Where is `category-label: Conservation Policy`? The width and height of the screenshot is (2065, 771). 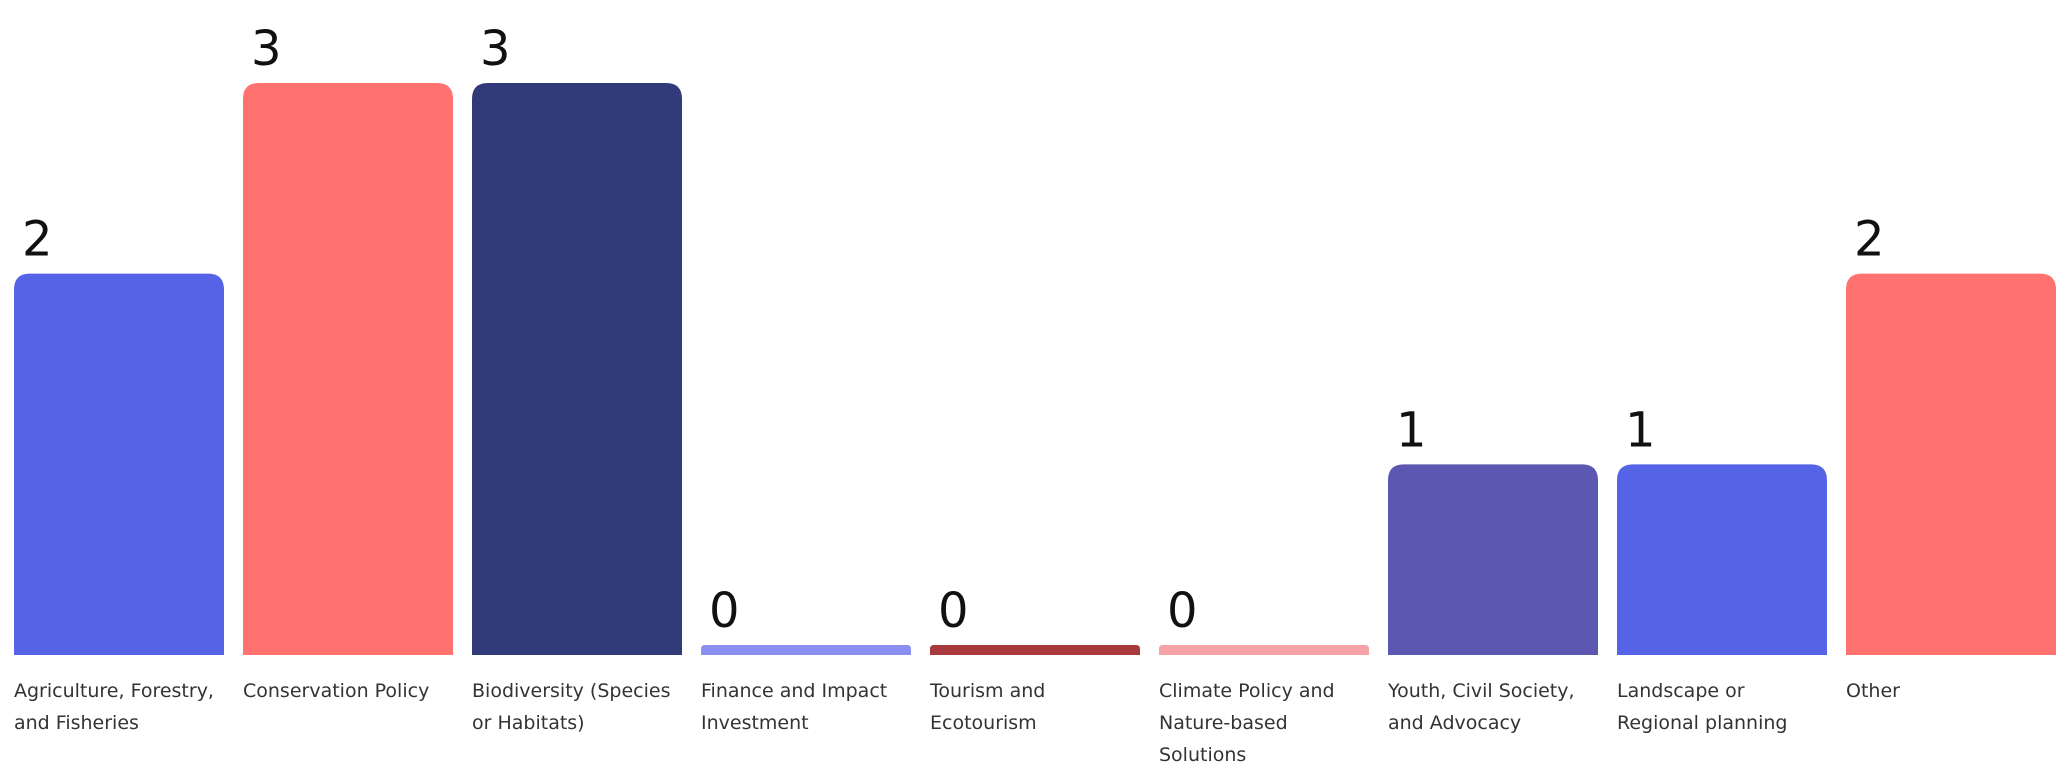 category-label: Conservation Policy is located at coordinates (350, 691).